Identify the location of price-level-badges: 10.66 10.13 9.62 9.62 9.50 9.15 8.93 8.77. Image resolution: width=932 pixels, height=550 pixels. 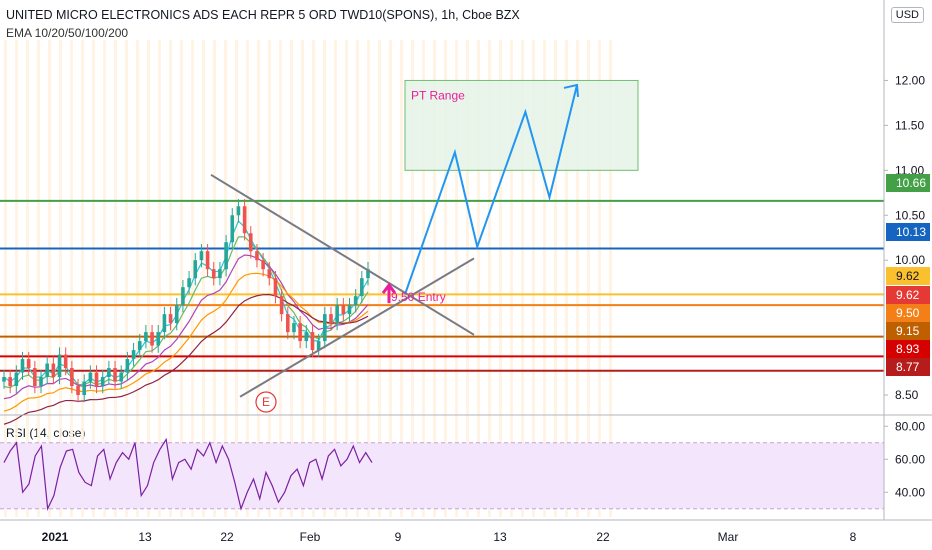
(908, 275).